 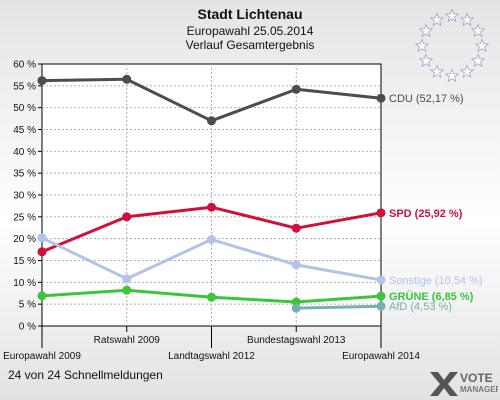 I want to click on x-tick-label: Europawahl 2014, so click(x=381, y=356).